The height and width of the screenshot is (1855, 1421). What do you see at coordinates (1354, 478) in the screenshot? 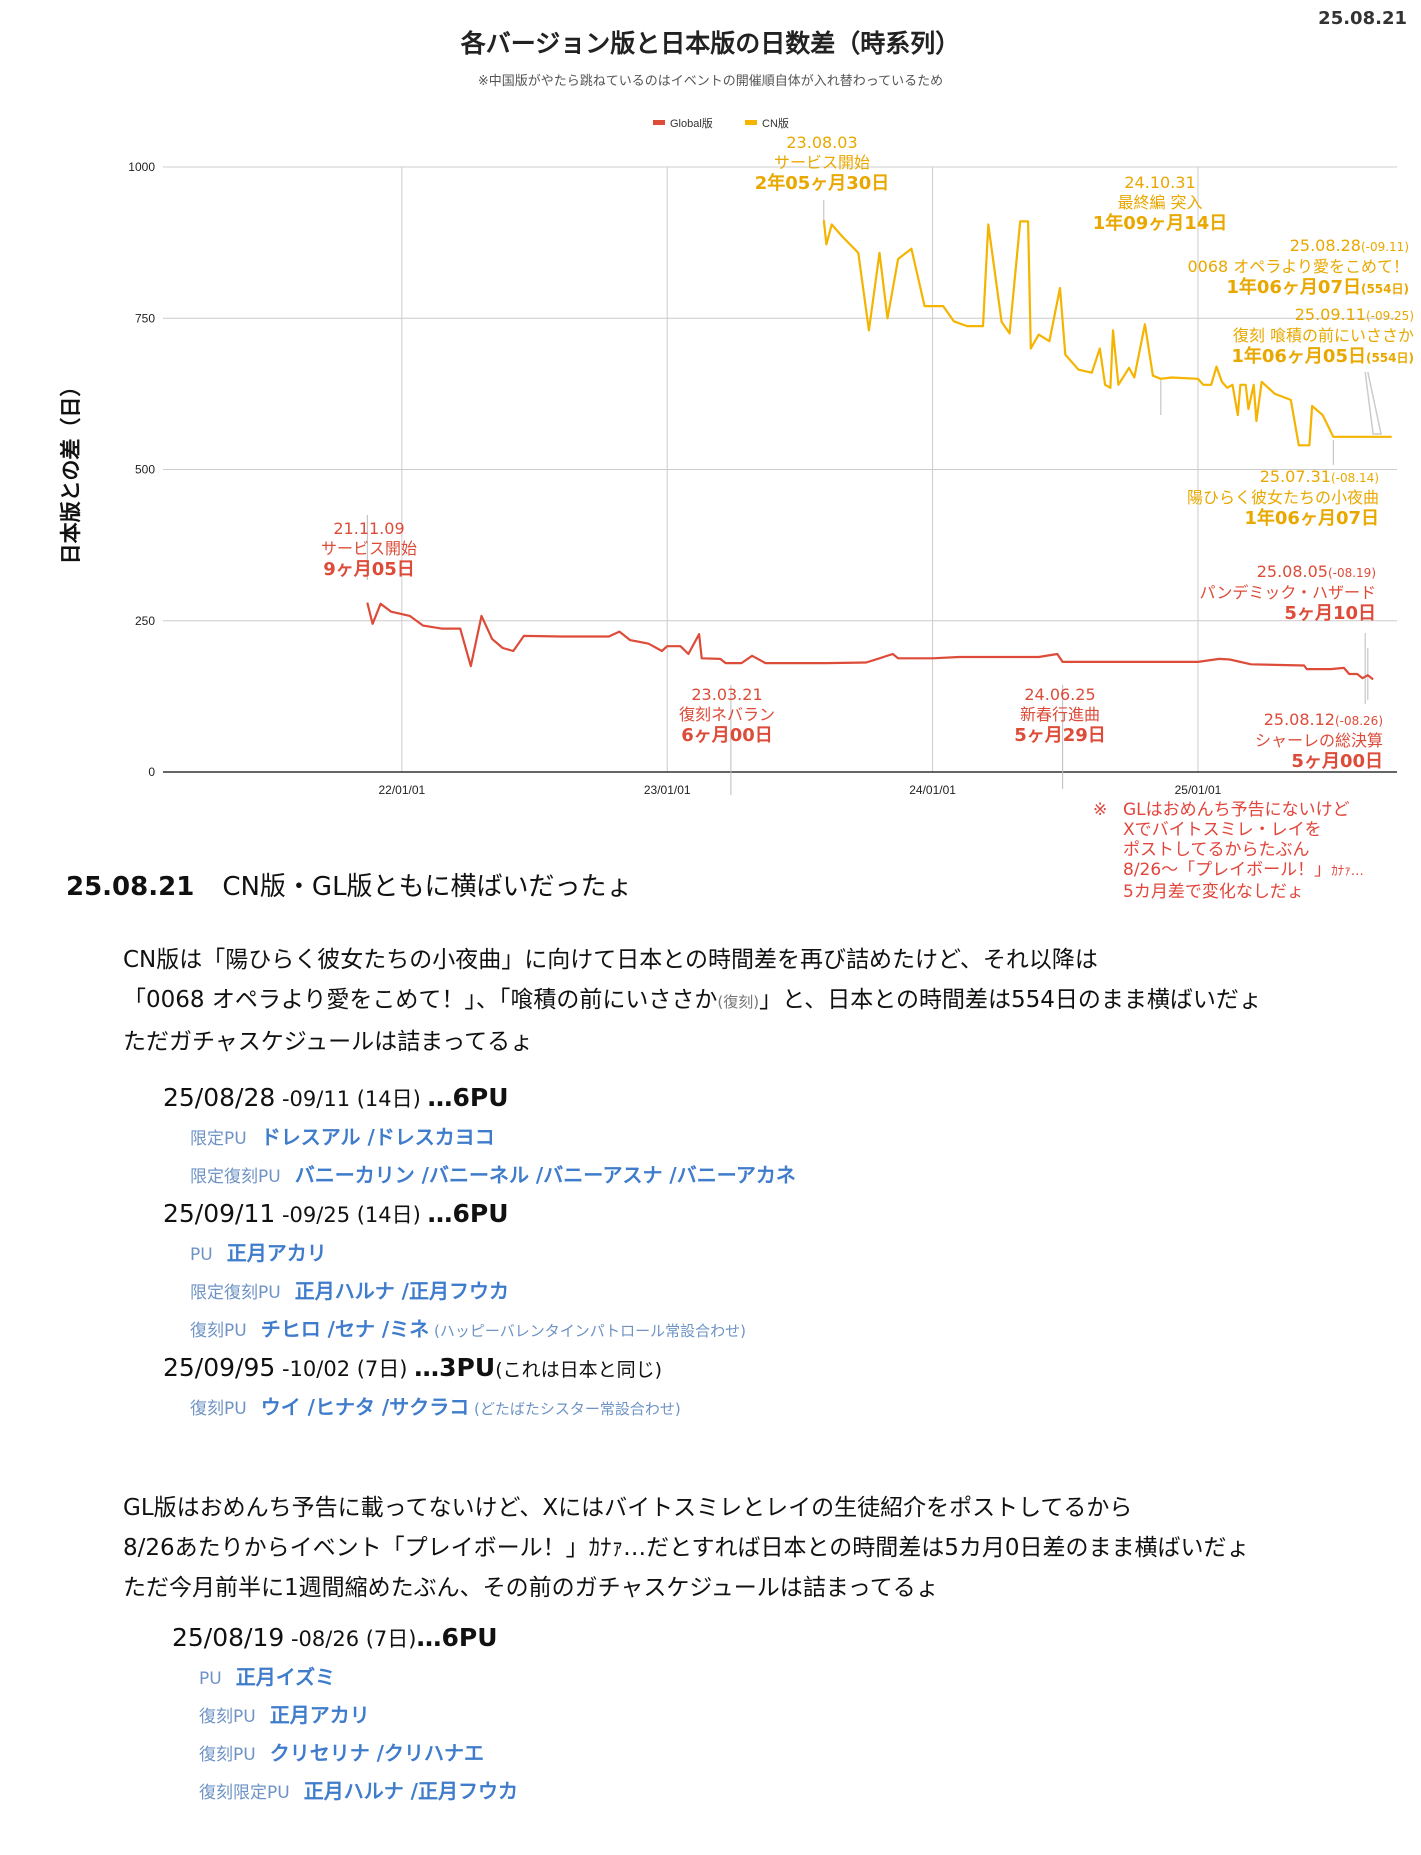
I see `annotation-range: (-08.14)` at bounding box center [1354, 478].